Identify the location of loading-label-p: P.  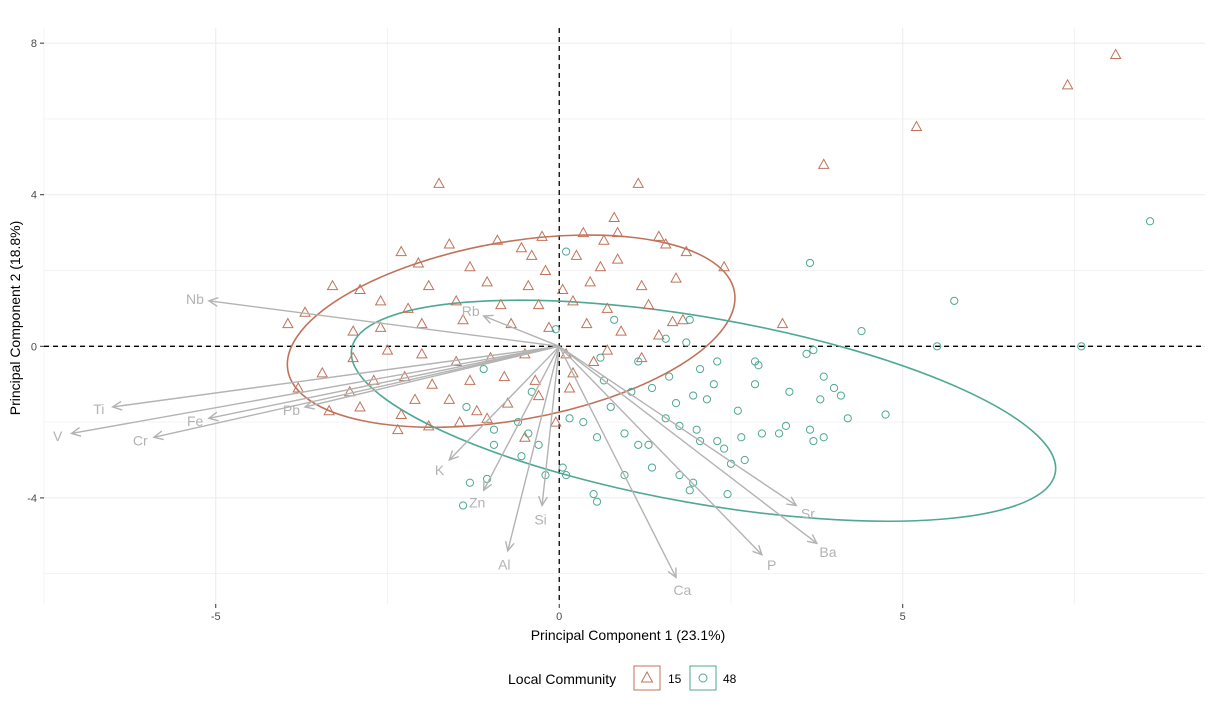
(771, 565).